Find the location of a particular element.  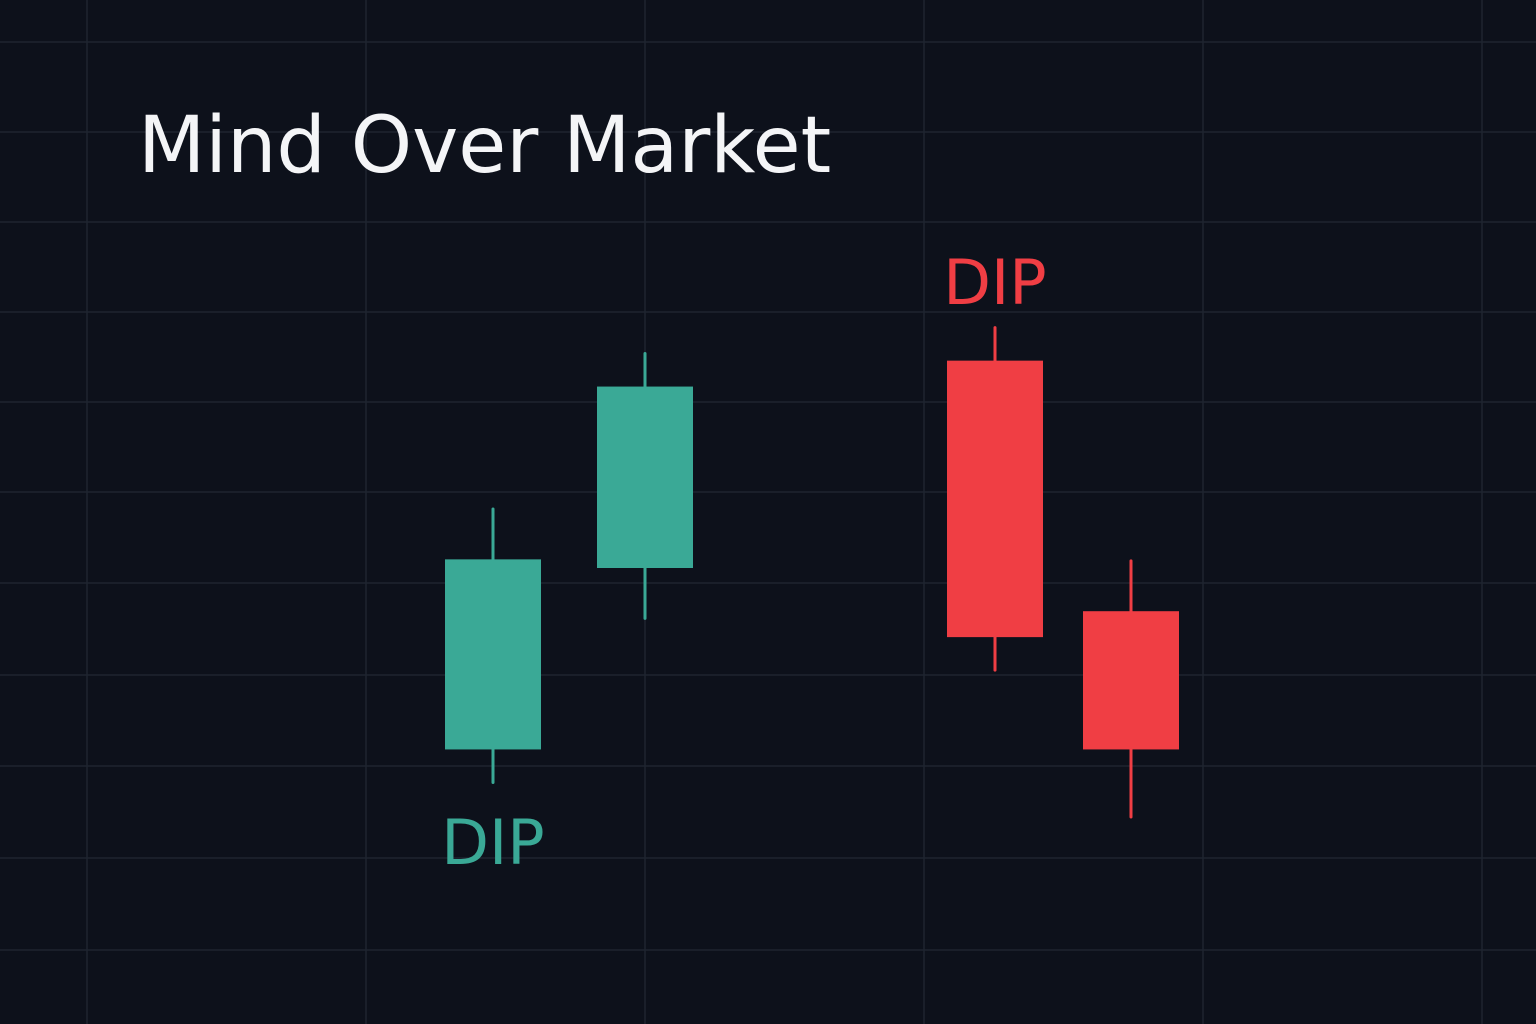

dip-label-above: DIP is located at coordinates (994, 282).